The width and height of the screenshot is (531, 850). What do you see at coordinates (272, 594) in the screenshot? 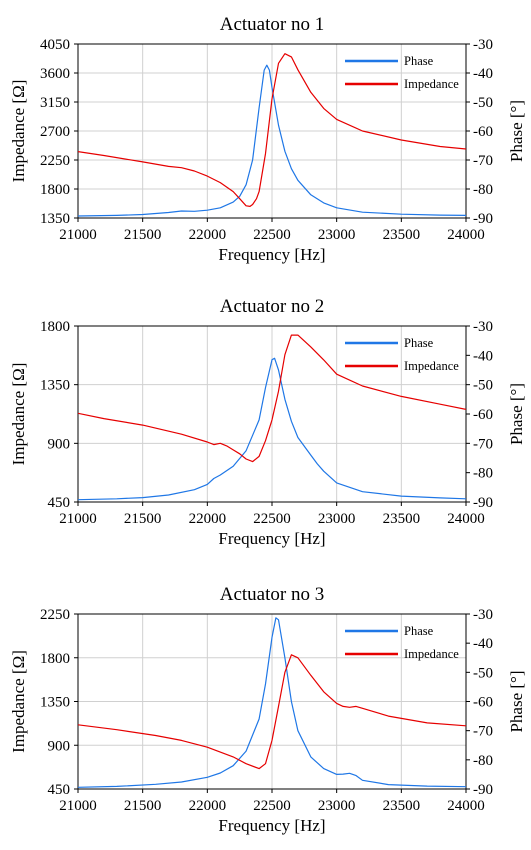
I see `chart-title: Actuator no 3` at bounding box center [272, 594].